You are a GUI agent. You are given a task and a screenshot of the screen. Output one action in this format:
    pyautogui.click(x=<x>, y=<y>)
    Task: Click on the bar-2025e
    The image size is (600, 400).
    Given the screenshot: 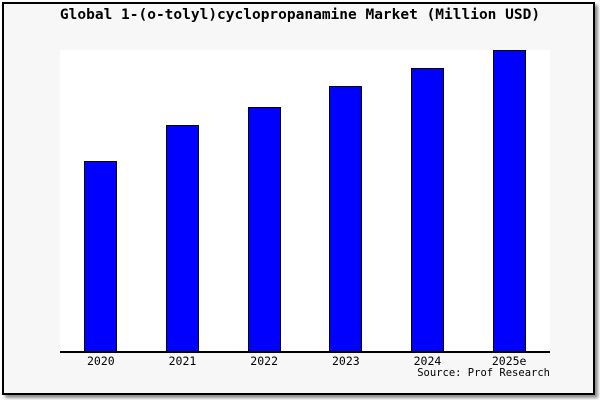 What is the action you would take?
    pyautogui.click(x=509, y=200)
    